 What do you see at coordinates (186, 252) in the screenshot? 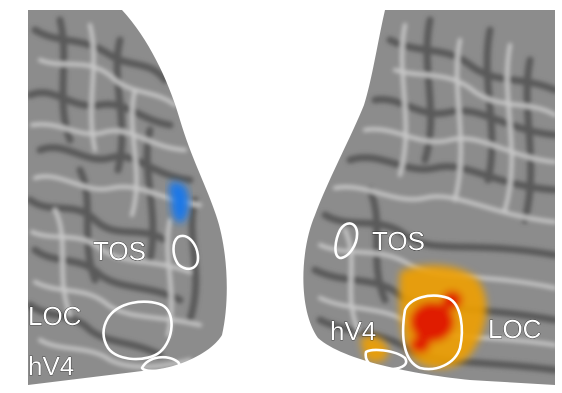
I see `left-tos-outline` at bounding box center [186, 252].